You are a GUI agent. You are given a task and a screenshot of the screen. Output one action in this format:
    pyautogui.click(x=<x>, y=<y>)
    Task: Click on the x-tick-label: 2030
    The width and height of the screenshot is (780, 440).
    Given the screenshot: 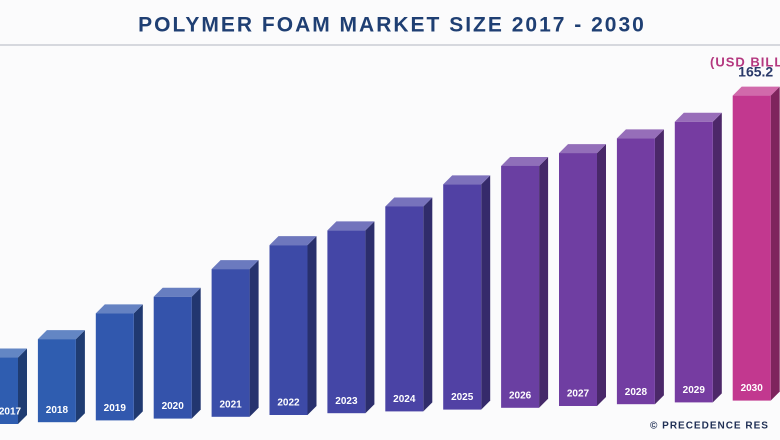 What is the action you would take?
    pyautogui.click(x=752, y=388)
    